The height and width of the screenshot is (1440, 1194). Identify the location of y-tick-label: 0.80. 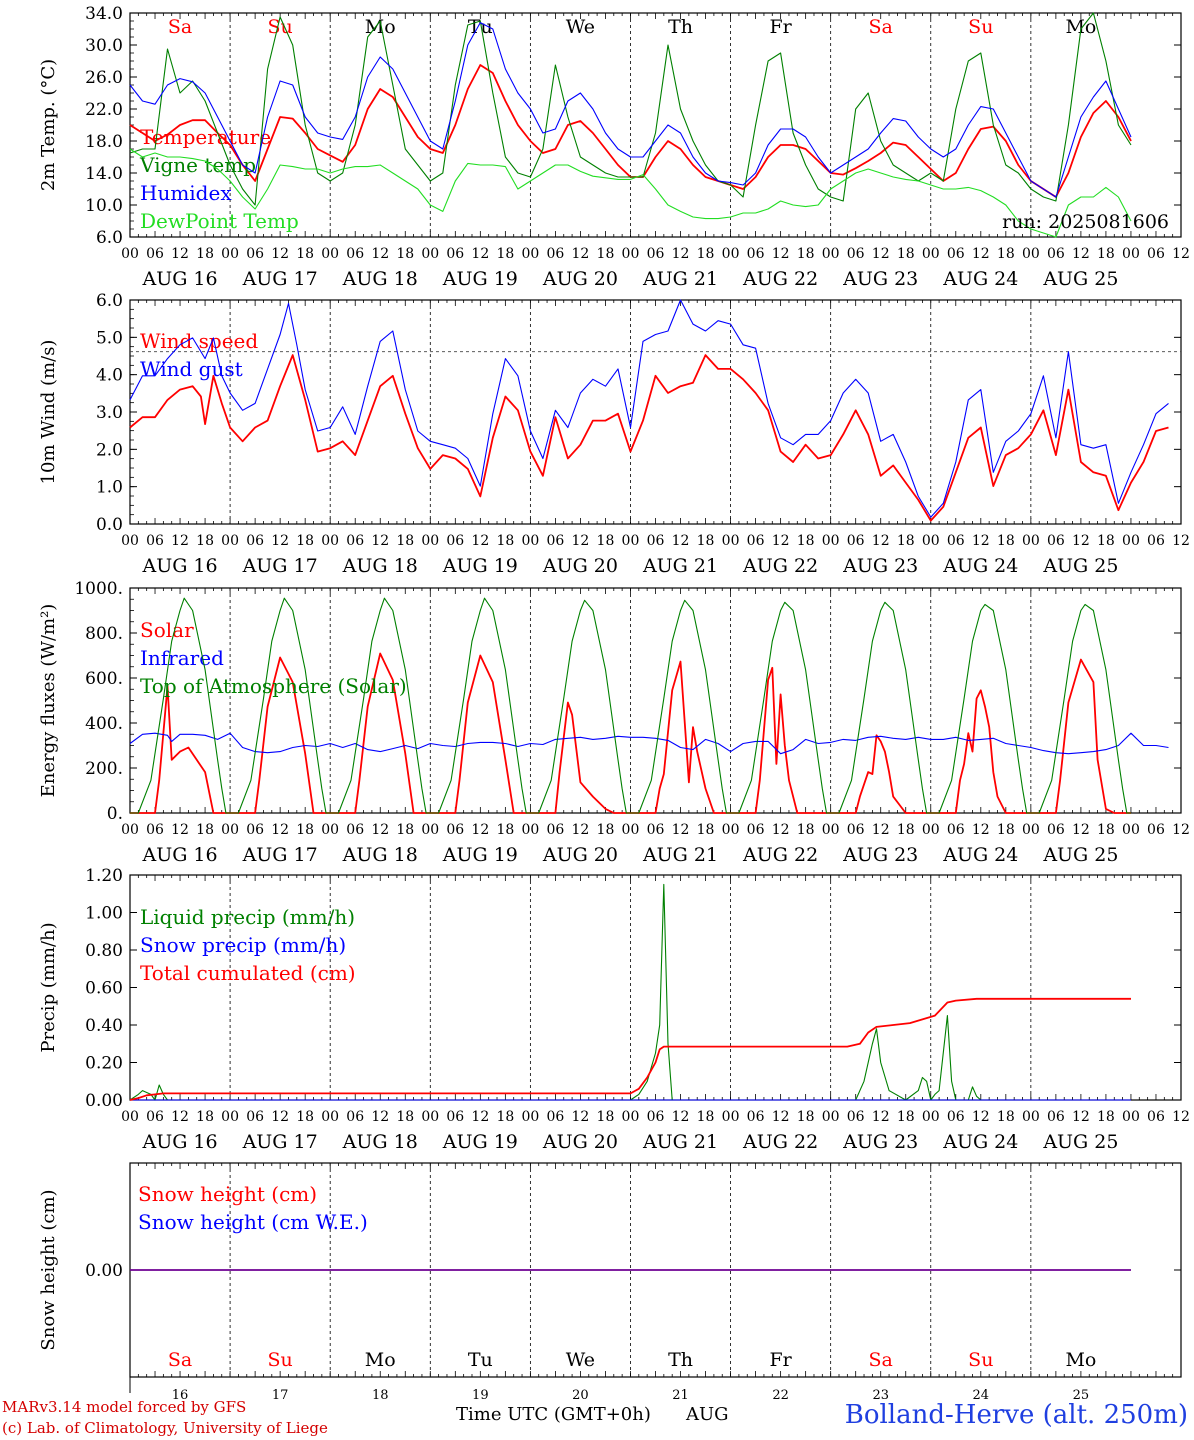
(104, 951).